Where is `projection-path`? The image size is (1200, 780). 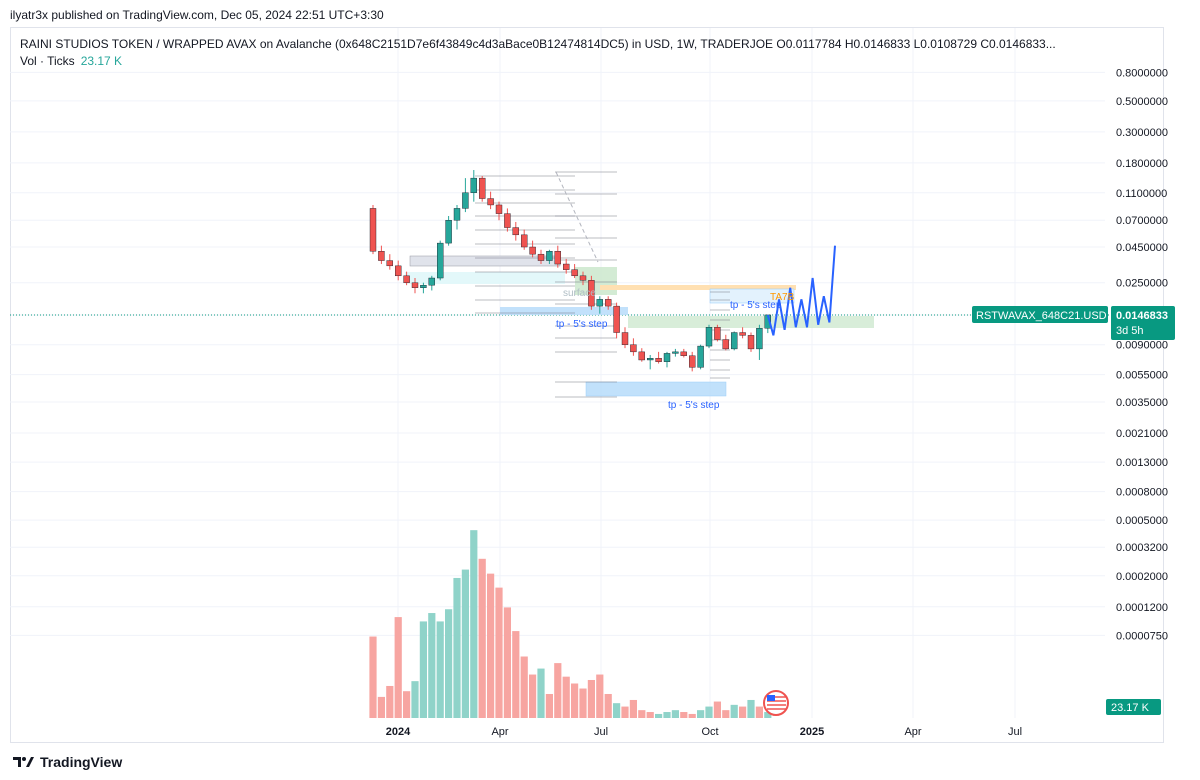 projection-path is located at coordinates (801, 290).